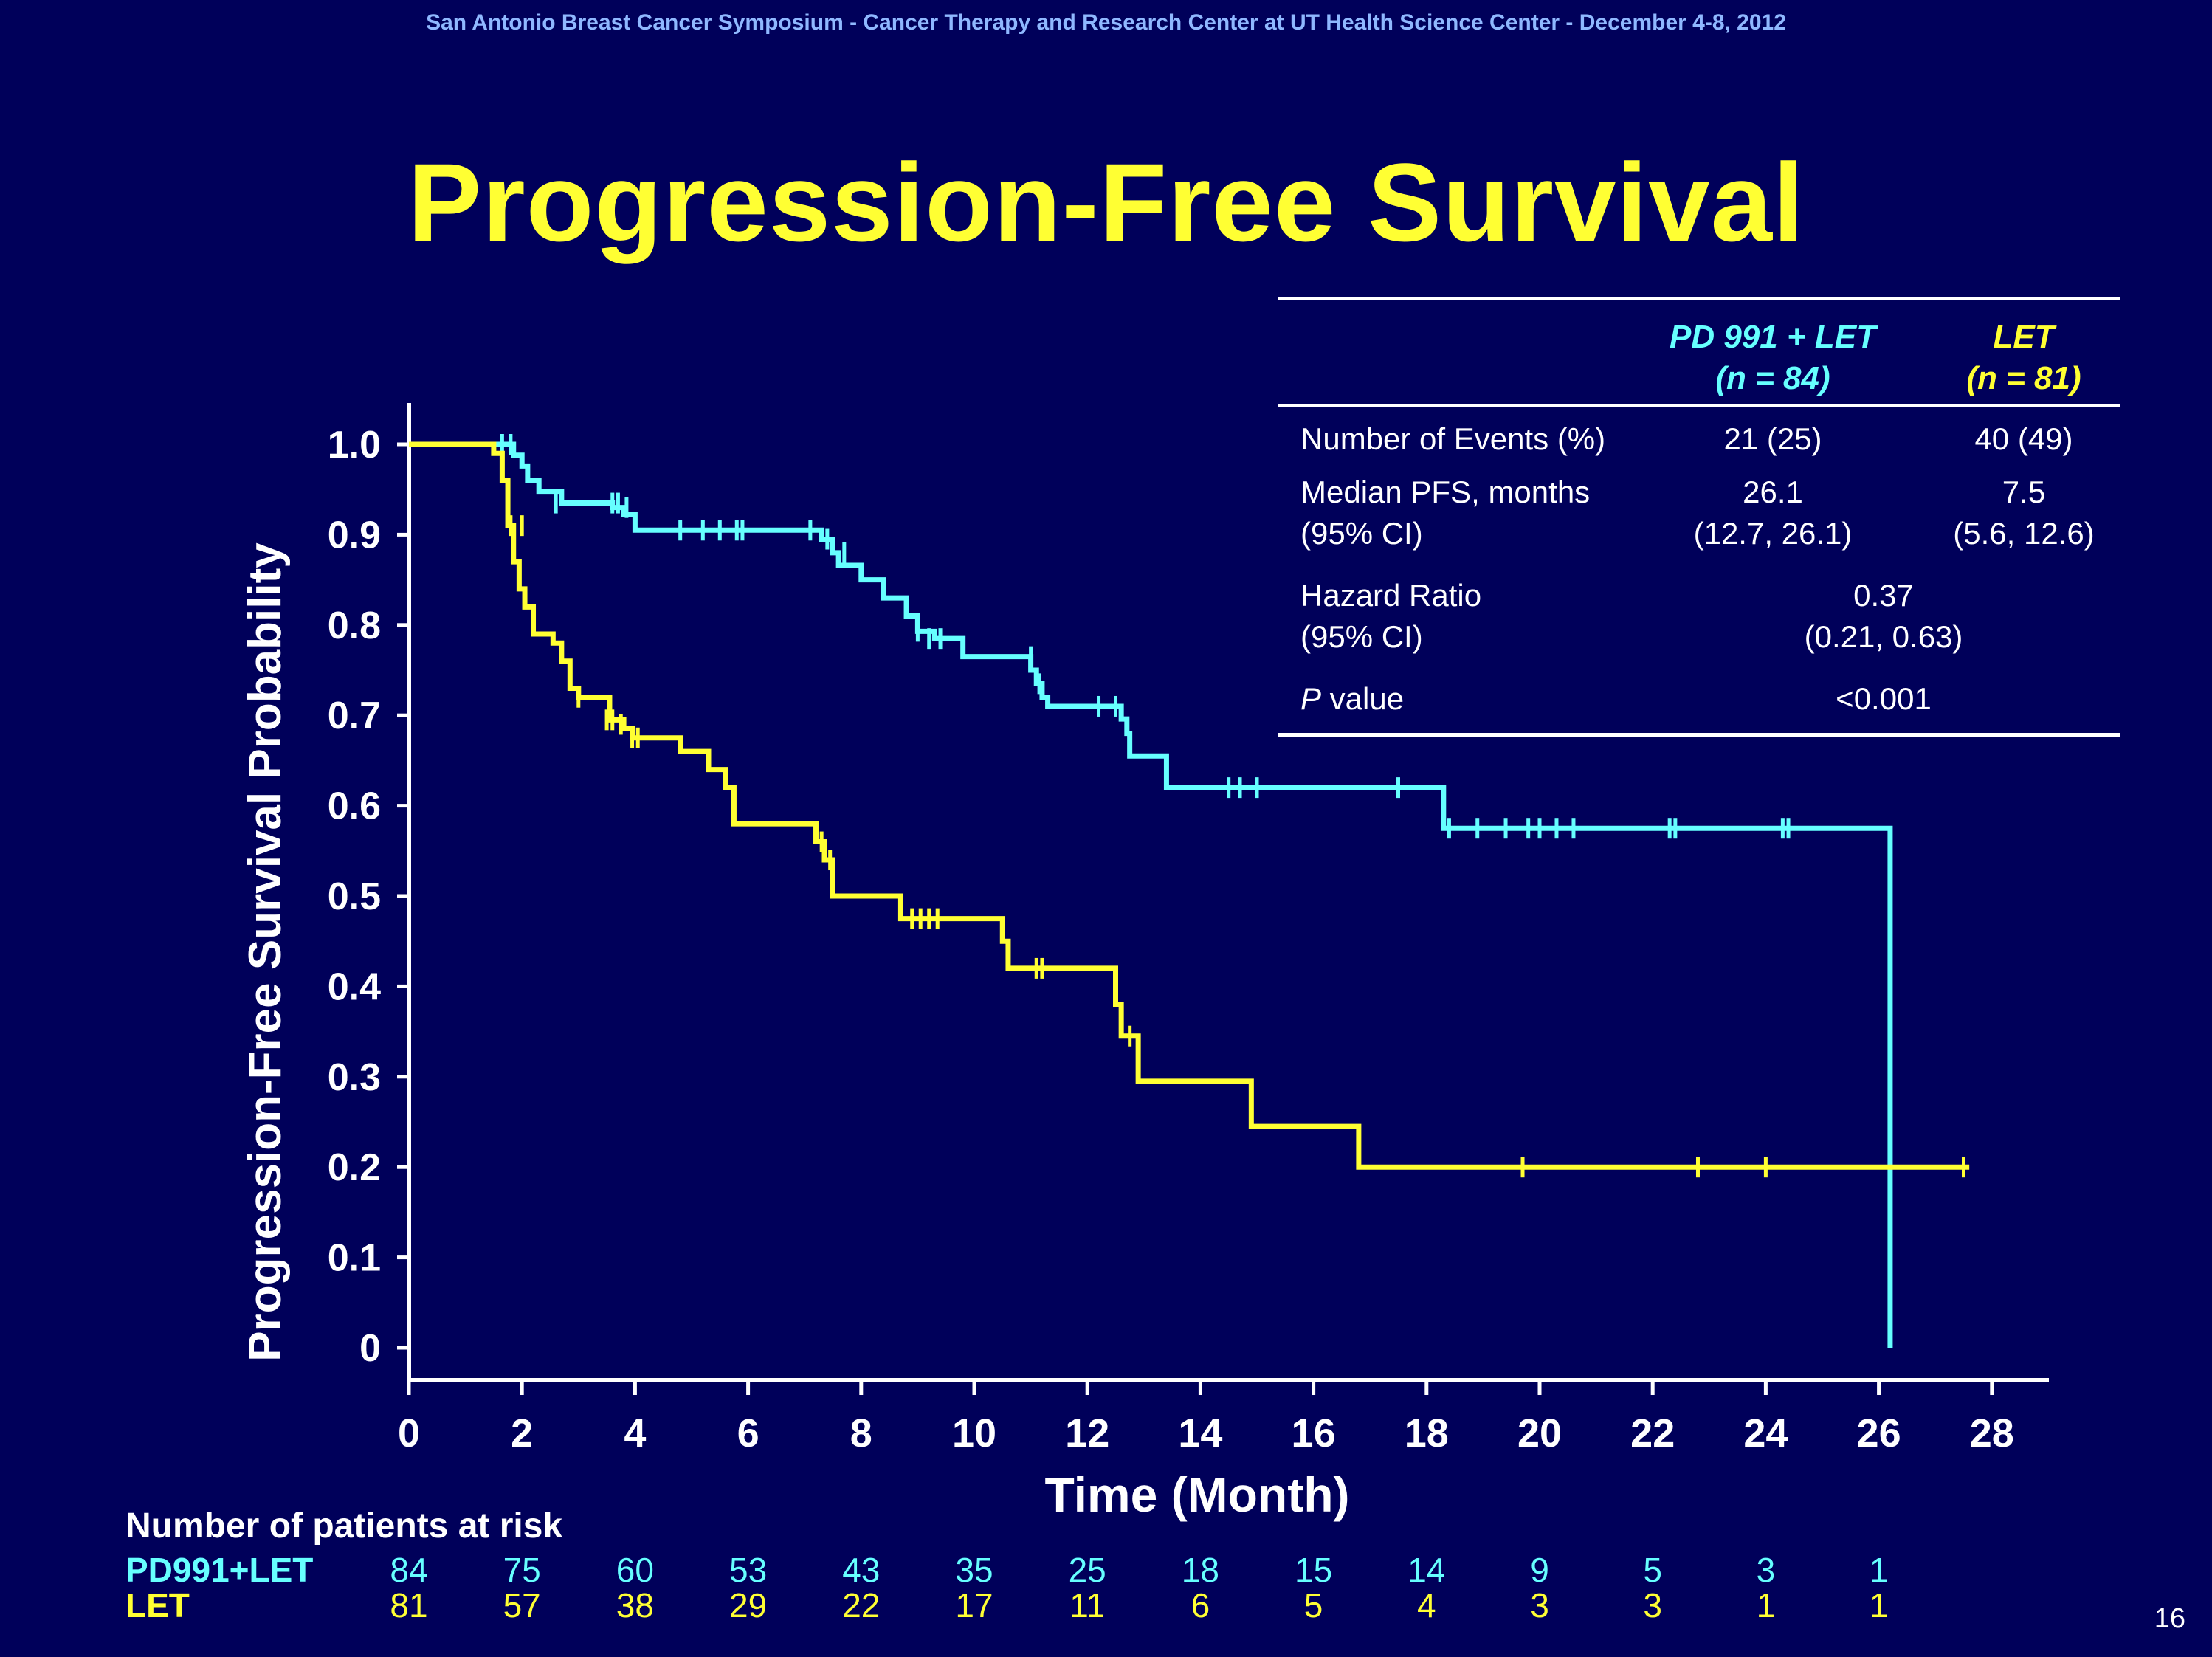 The height and width of the screenshot is (1657, 2212). Describe the element at coordinates (1879, 1433) in the screenshot. I see `x-tick-label: 26` at that location.